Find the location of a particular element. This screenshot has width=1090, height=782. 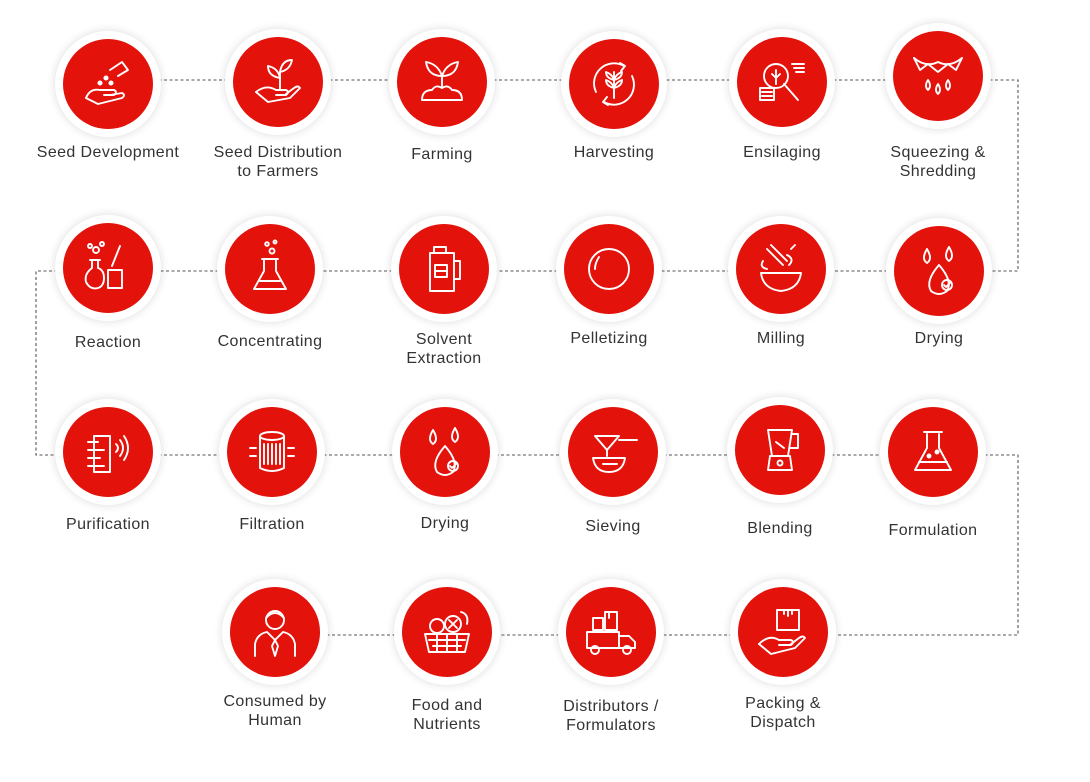

person-icon is located at coordinates (275, 633).